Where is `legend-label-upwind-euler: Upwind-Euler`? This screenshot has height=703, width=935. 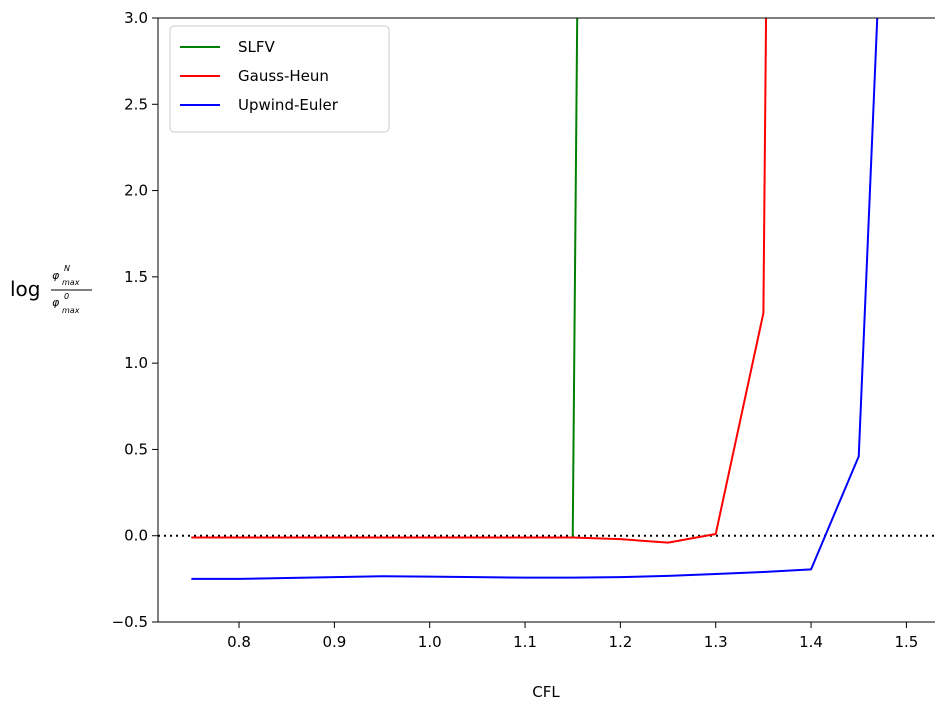
legend-label-upwind-euler: Upwind-Euler is located at coordinates (288, 105).